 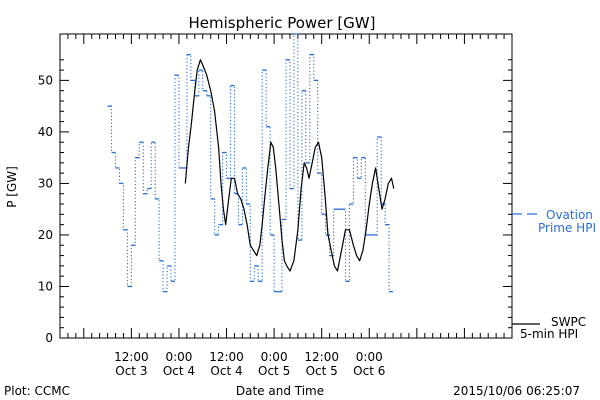 What do you see at coordinates (282, 23) in the screenshot?
I see `chart-title: Hemispheric Power [GW]` at bounding box center [282, 23].